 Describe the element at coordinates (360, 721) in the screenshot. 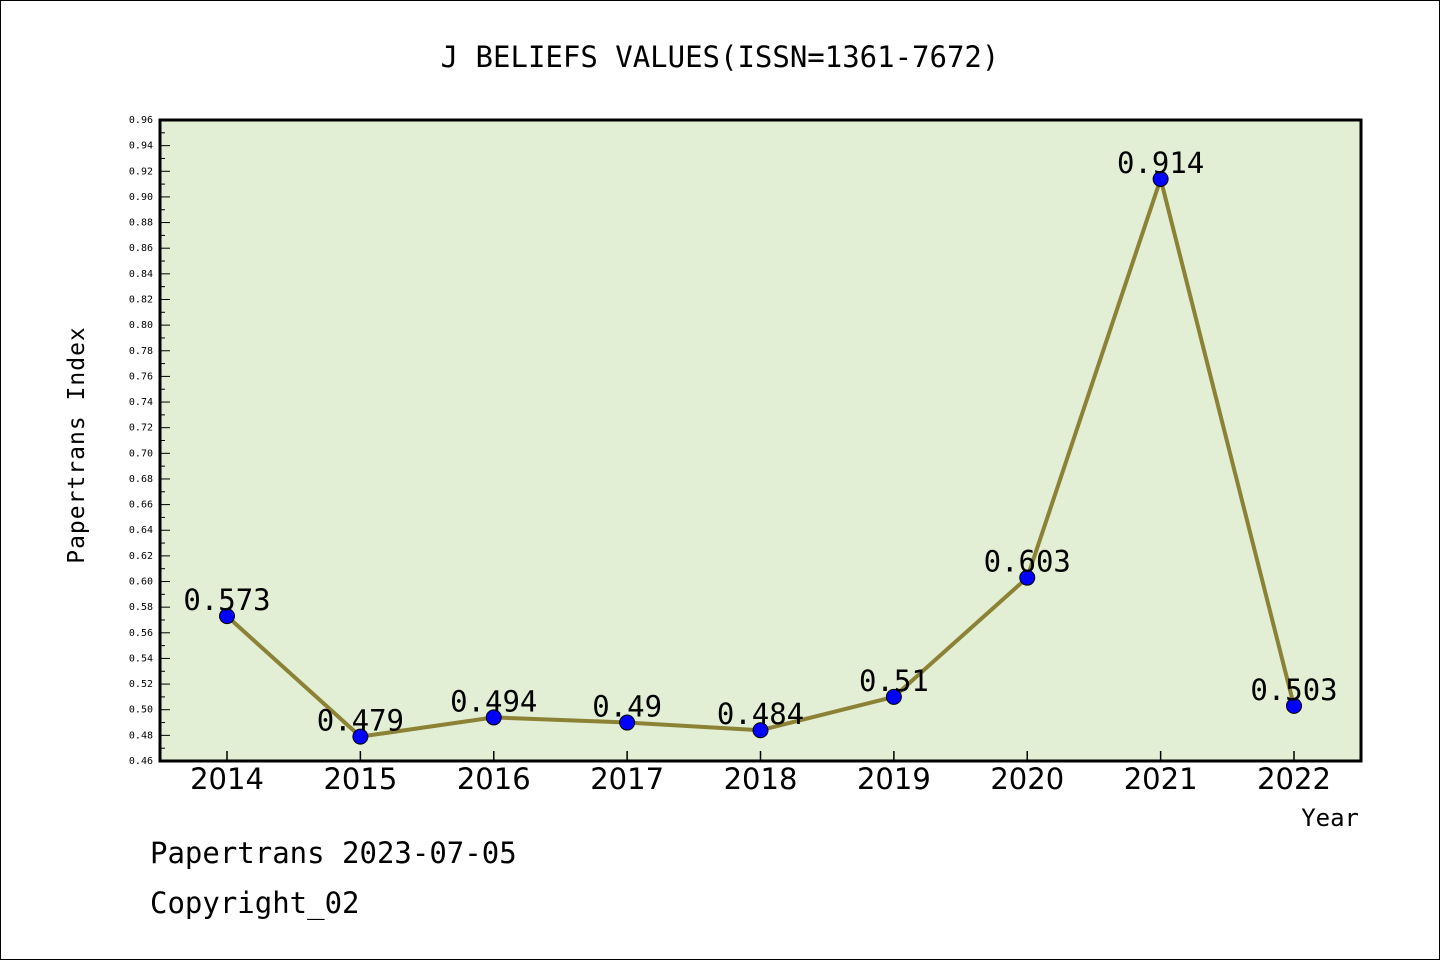

I see `data-label: 0.479` at that location.